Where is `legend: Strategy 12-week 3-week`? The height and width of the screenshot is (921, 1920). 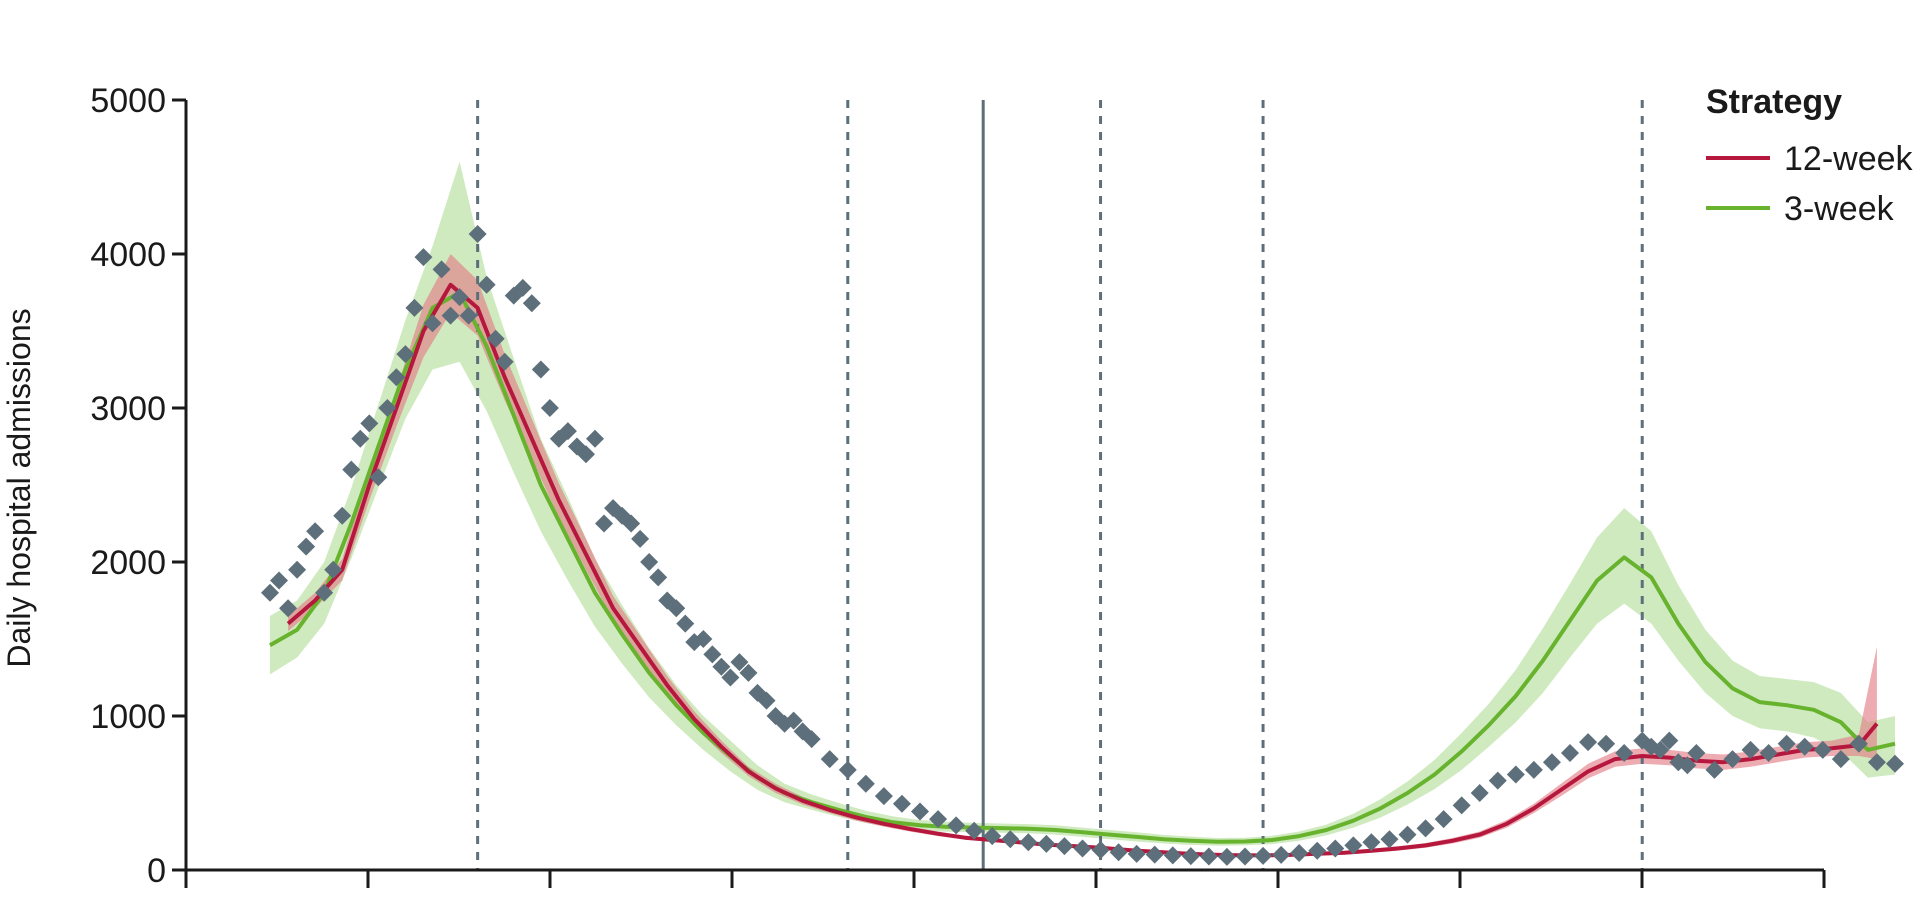 legend: Strategy 12-week 3-week is located at coordinates (1810, 155).